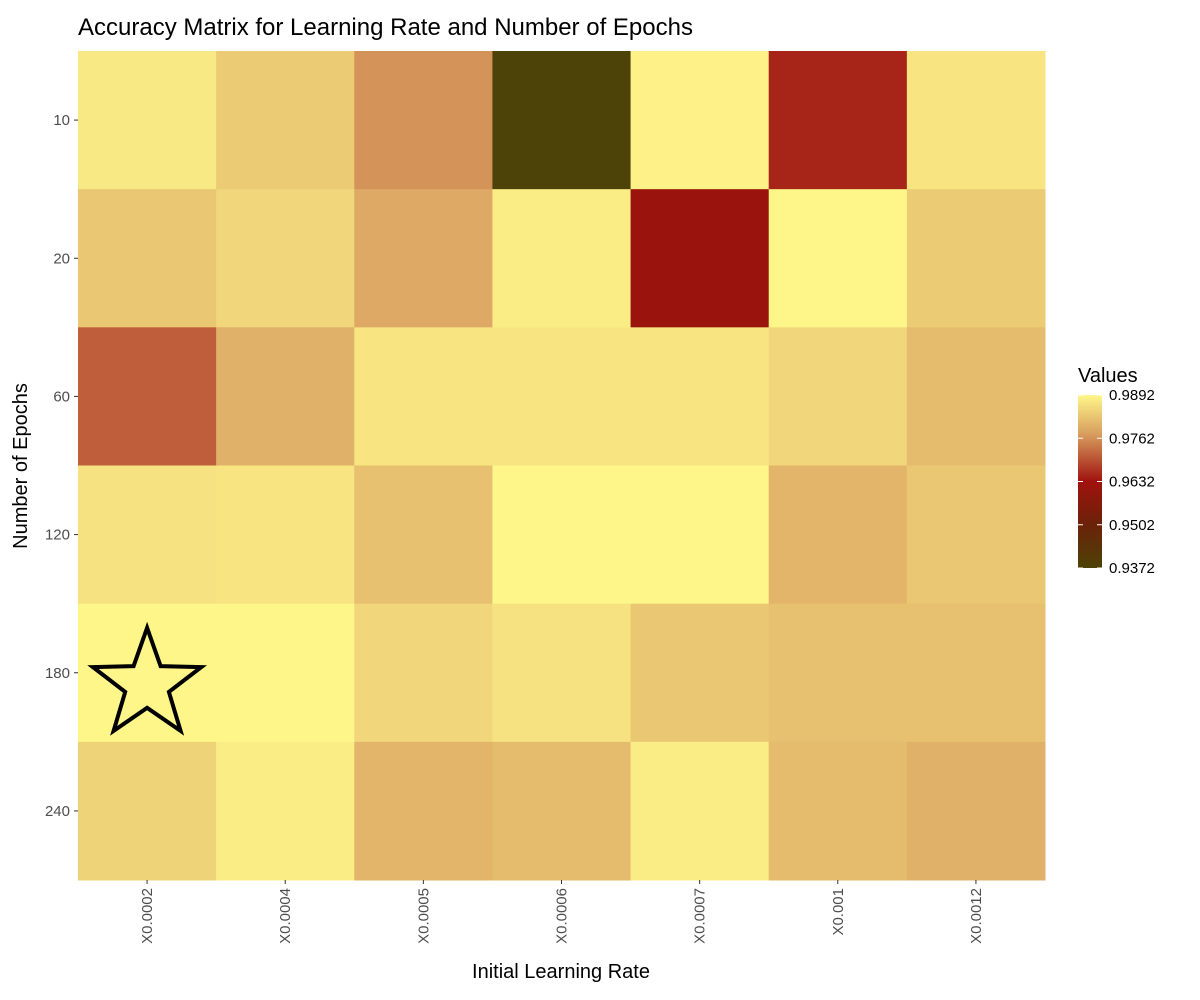  What do you see at coordinates (976, 258) in the screenshot?
I see `heatmap-cell-r1-c6` at bounding box center [976, 258].